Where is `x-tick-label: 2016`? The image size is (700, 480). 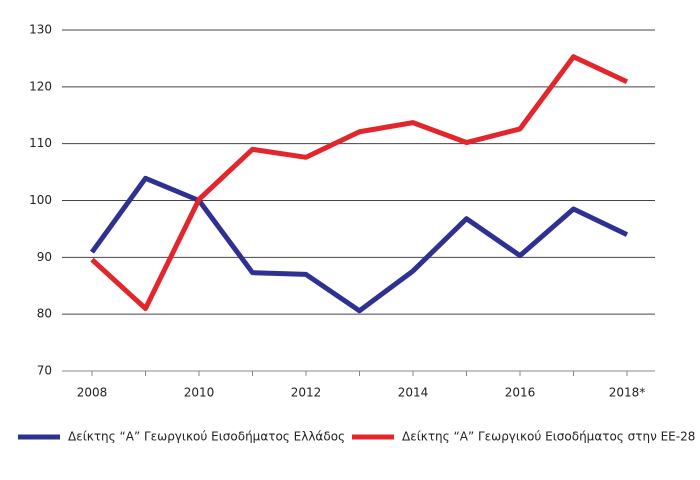
x-tick-label: 2016 is located at coordinates (520, 393).